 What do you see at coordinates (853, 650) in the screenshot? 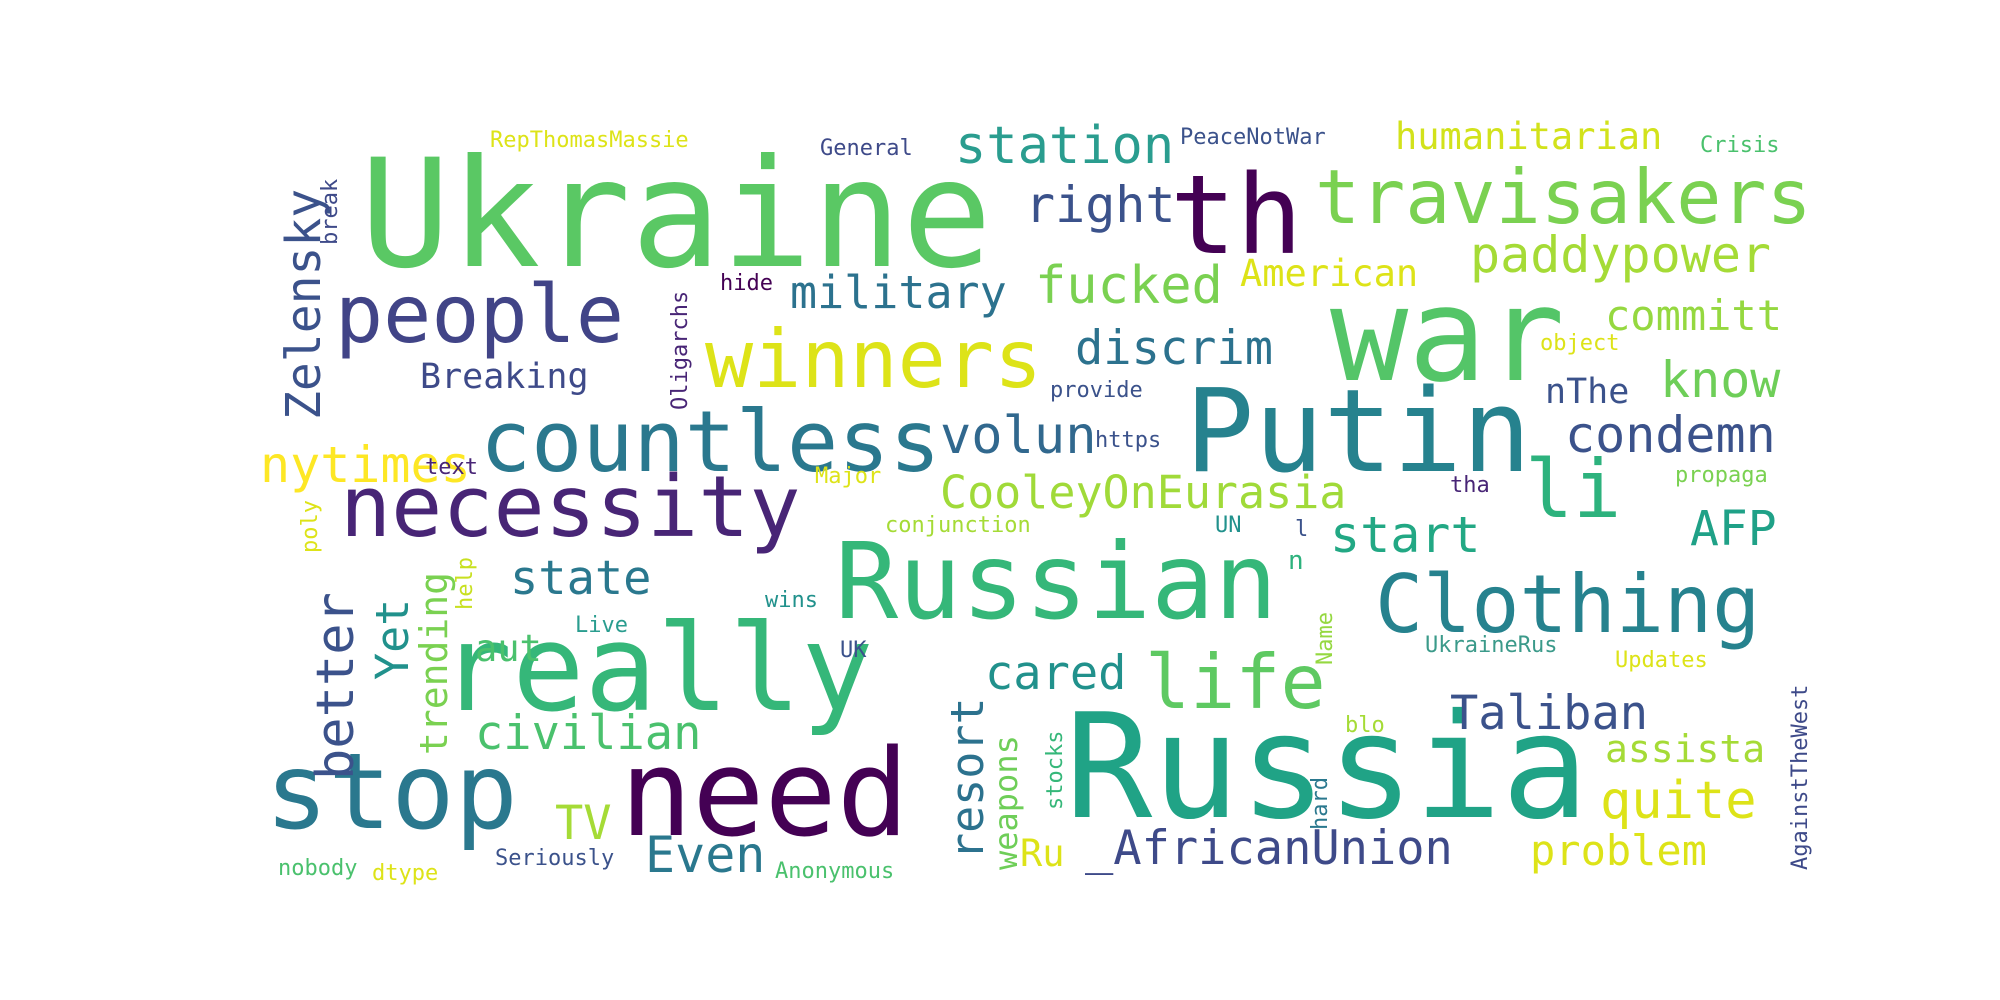
I see `word-cloud-word: UK` at bounding box center [853, 650].